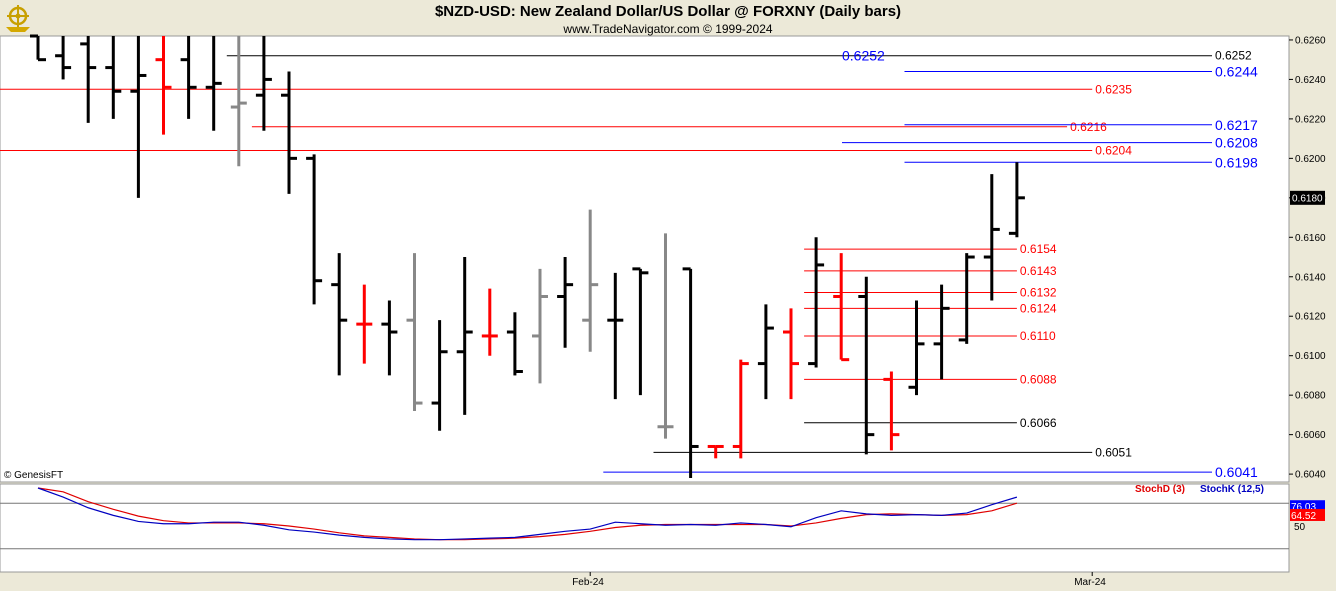 The height and width of the screenshot is (591, 1336). What do you see at coordinates (1310, 356) in the screenshot?
I see `price-tick-label: 0.6100` at bounding box center [1310, 356].